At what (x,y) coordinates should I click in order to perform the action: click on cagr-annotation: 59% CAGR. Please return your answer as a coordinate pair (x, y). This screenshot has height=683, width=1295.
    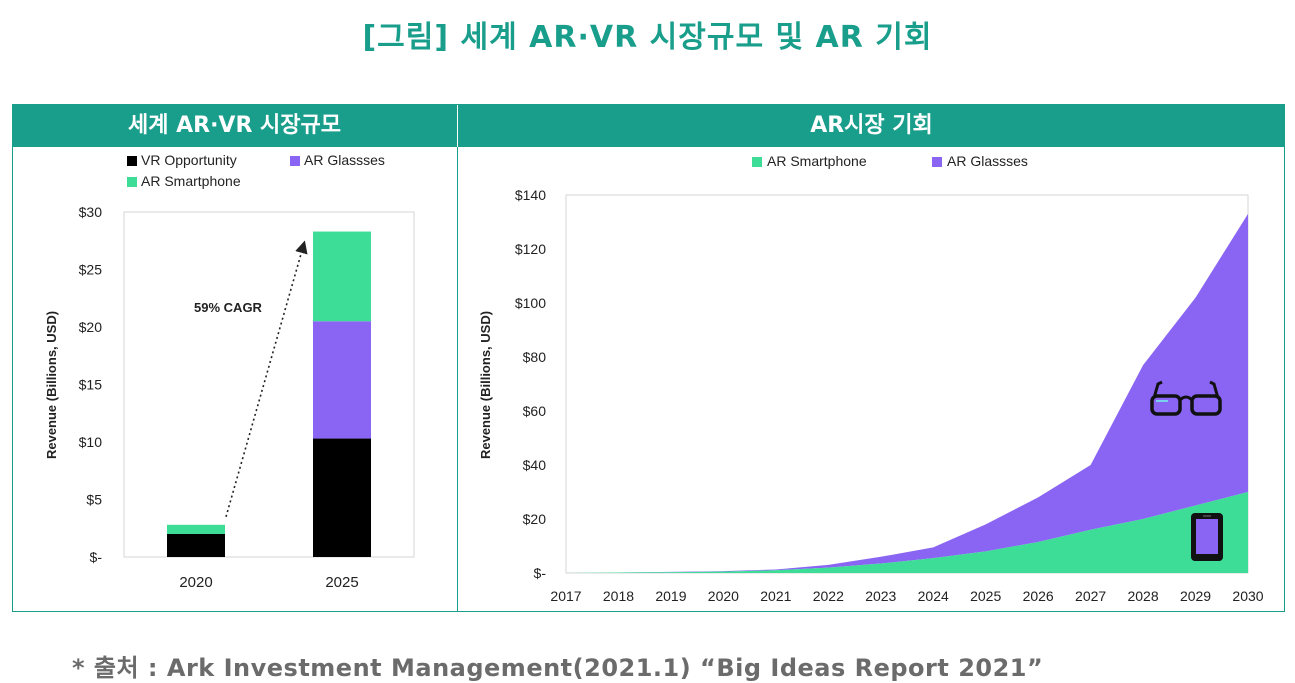
    Looking at the image, I should click on (228, 307).